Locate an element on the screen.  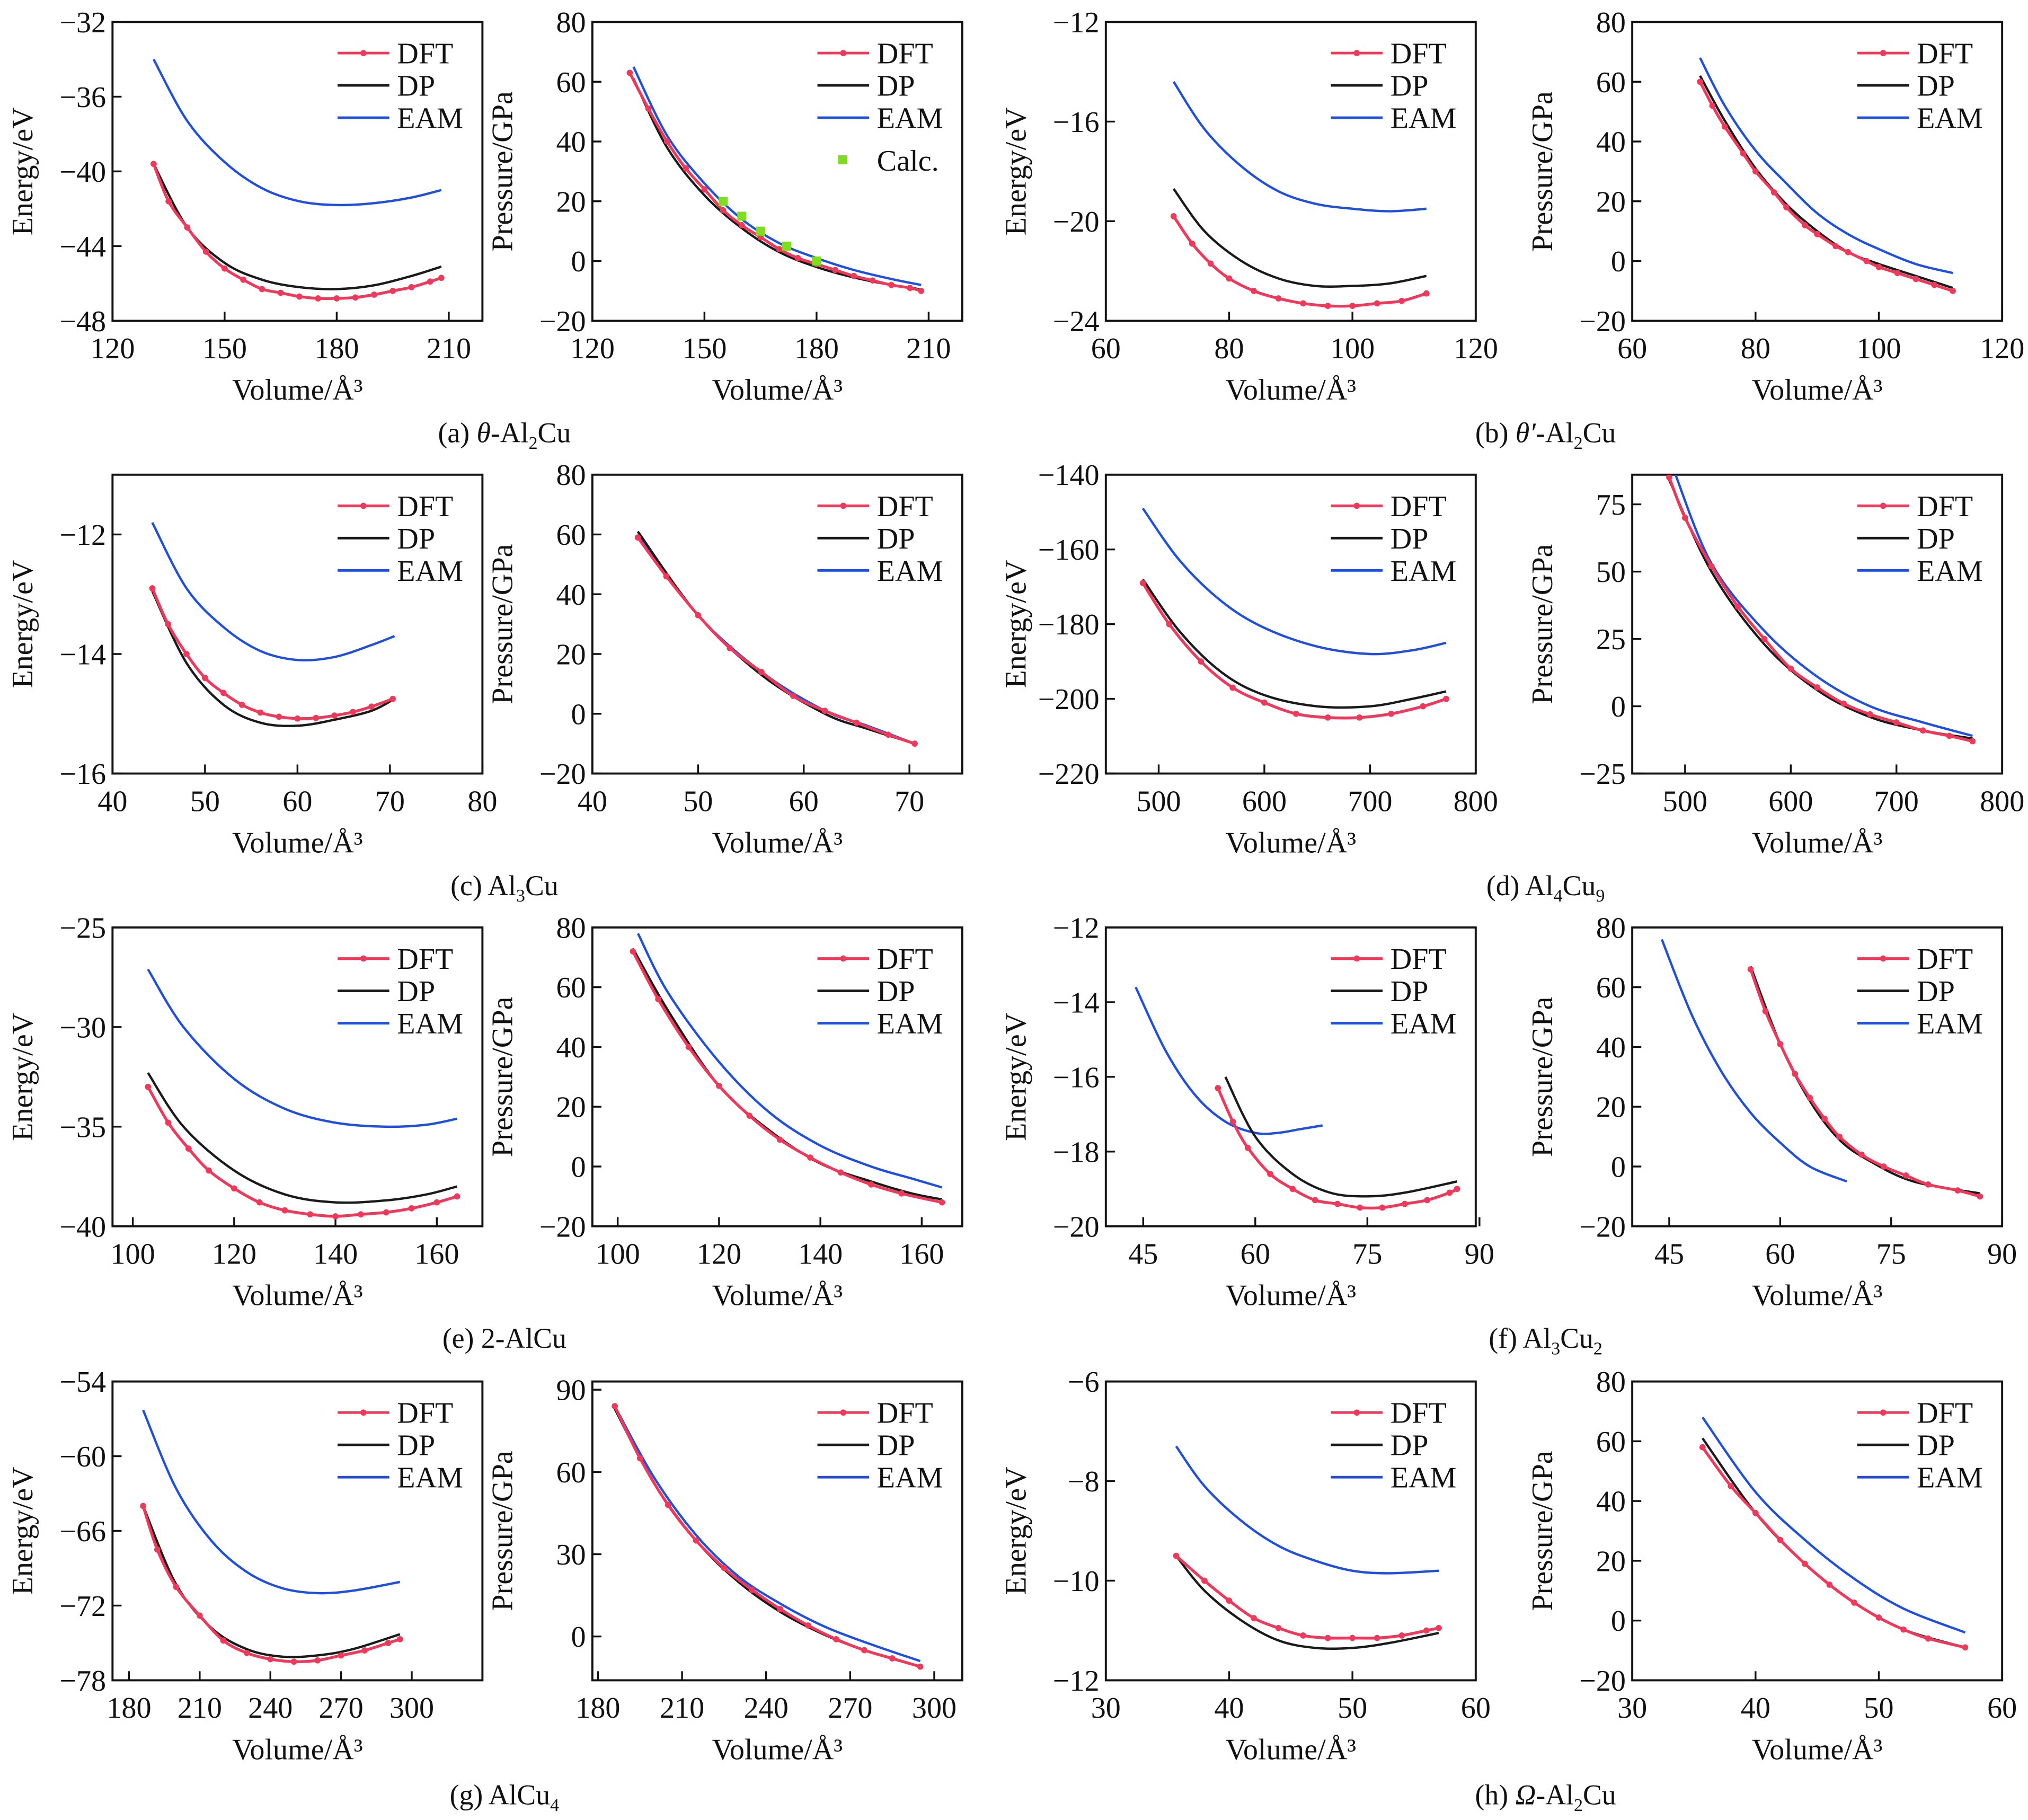
y-tick-label: −10 is located at coordinates (1076, 1582).